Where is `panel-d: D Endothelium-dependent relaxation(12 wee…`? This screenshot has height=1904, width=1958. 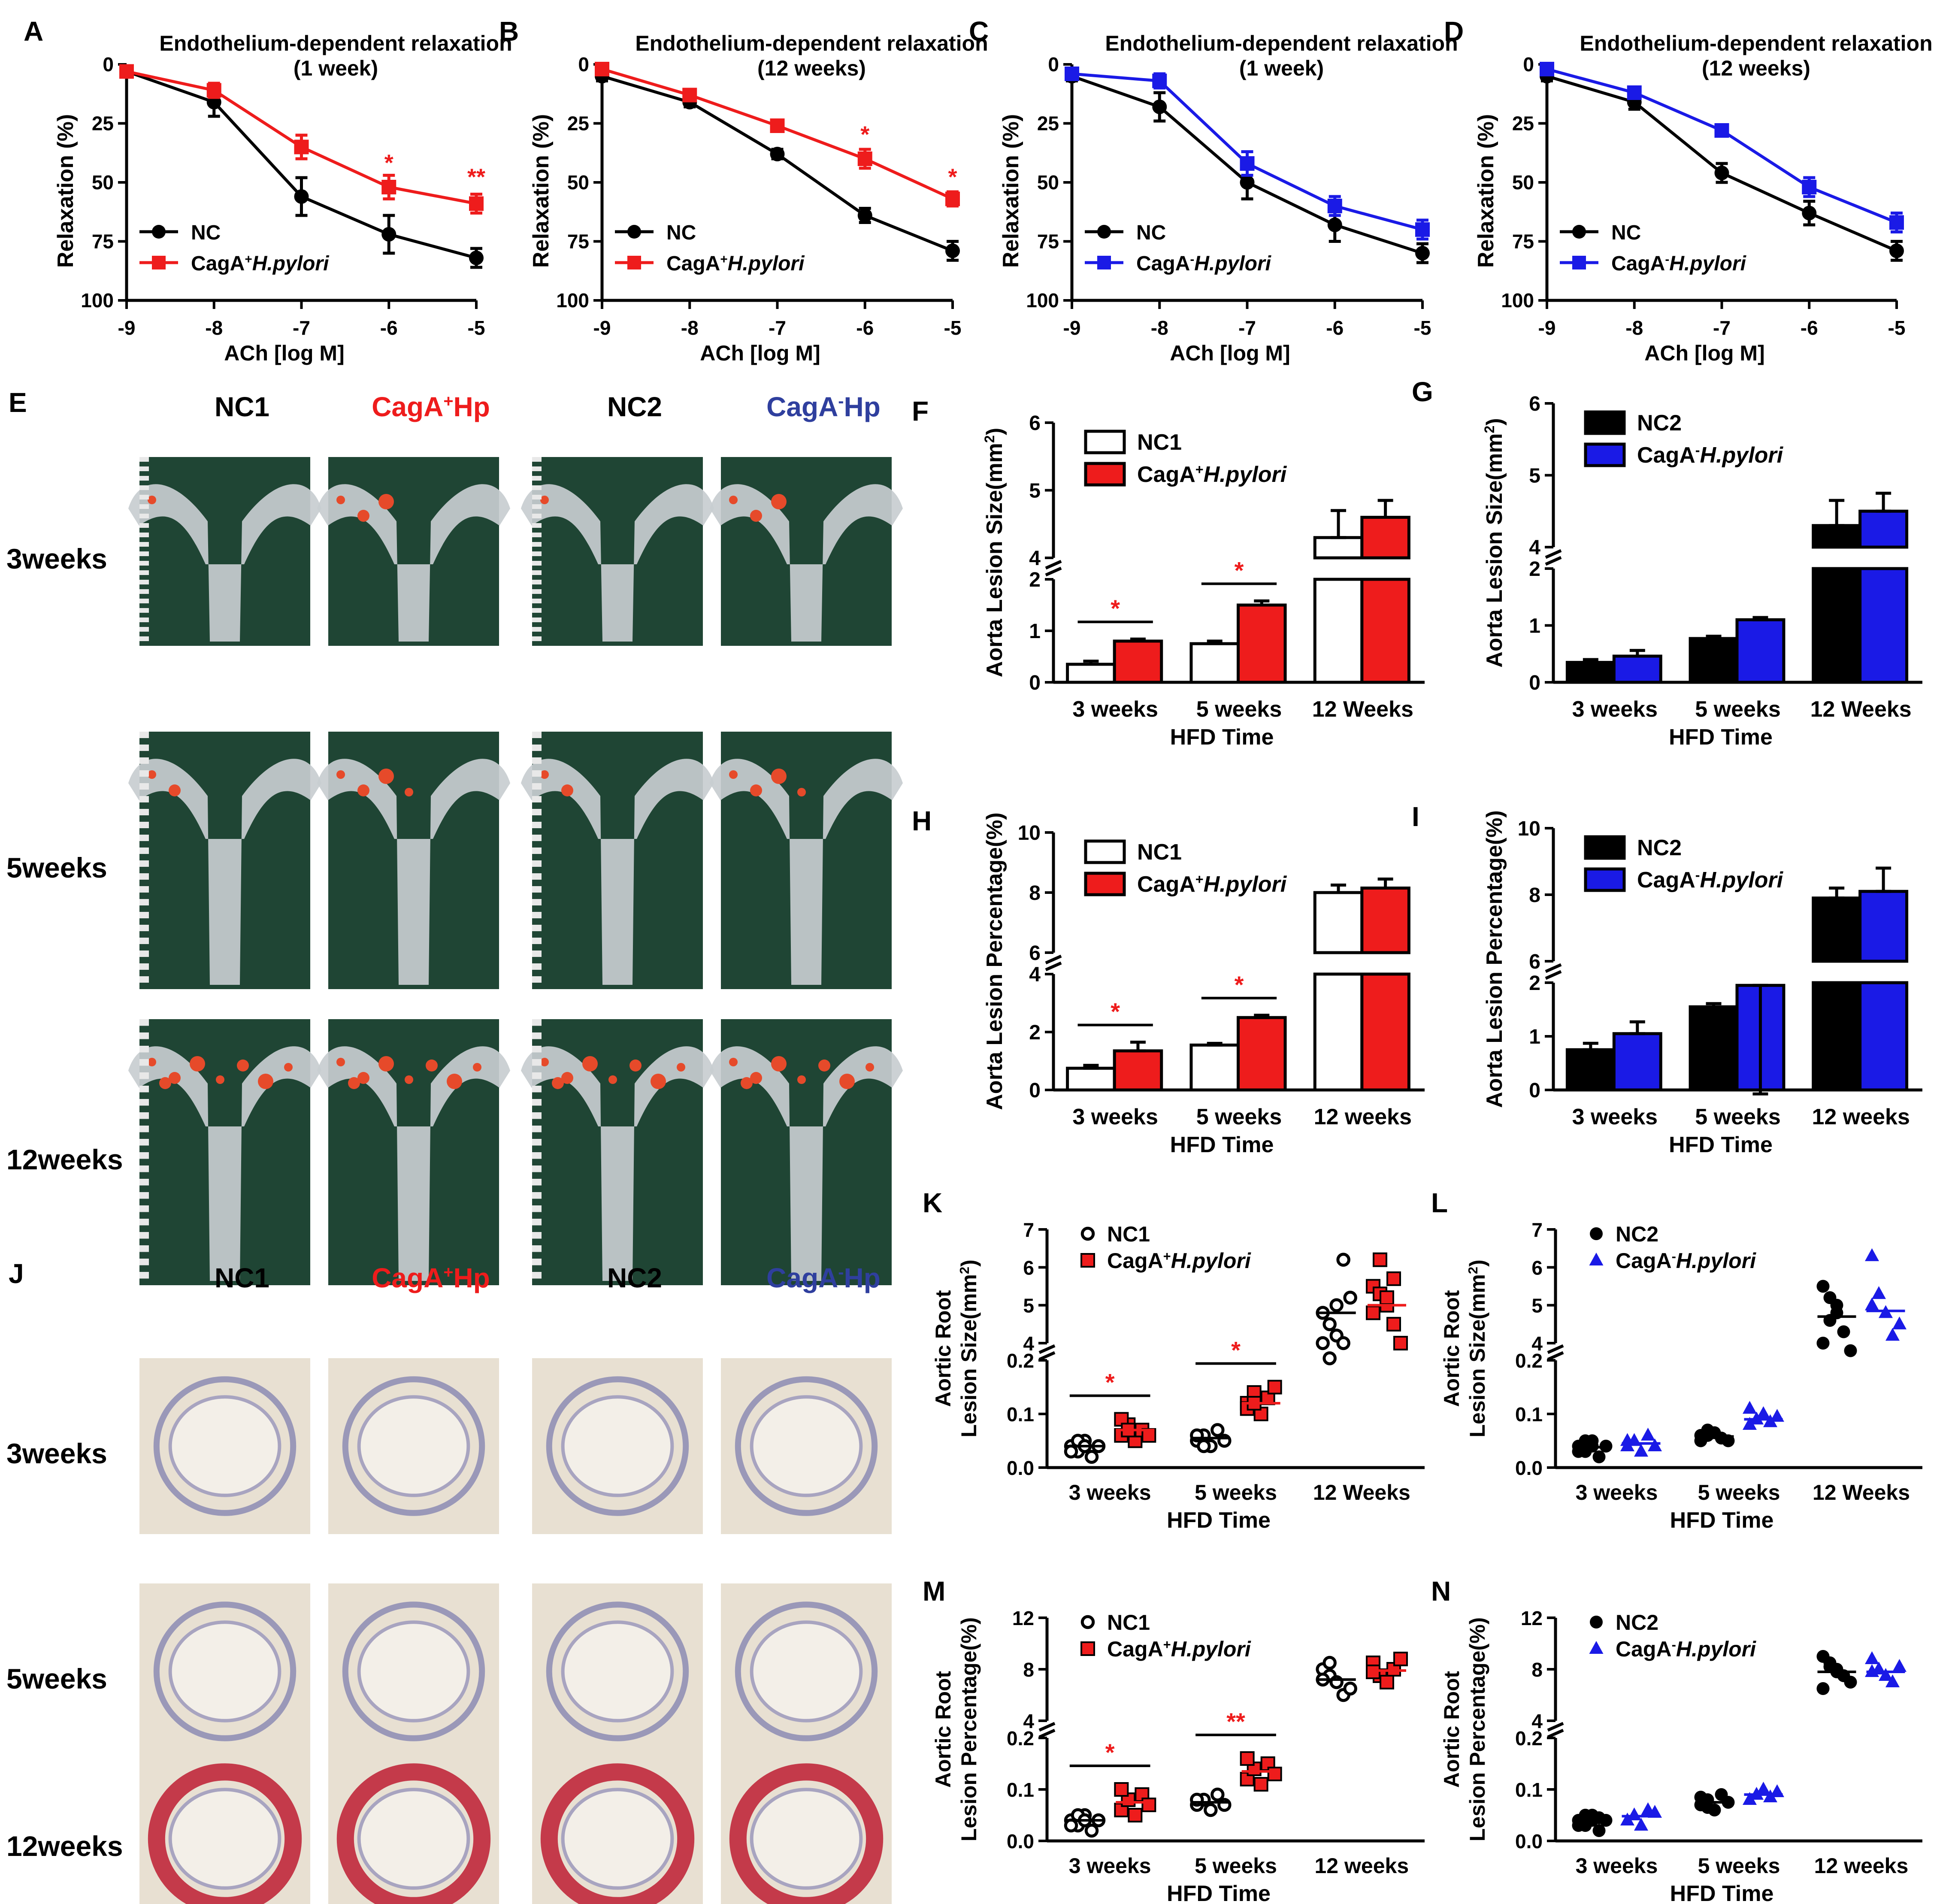 panel-d: D Endothelium-dependent relaxation(12 wee… is located at coordinates (1688, 190).